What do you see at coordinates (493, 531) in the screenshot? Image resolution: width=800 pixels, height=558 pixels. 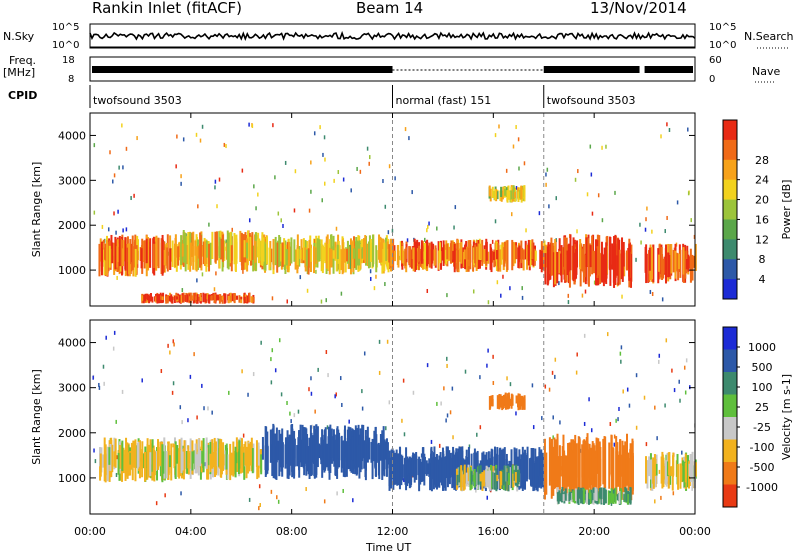 I see `x-tick-label: 16:00` at bounding box center [493, 531].